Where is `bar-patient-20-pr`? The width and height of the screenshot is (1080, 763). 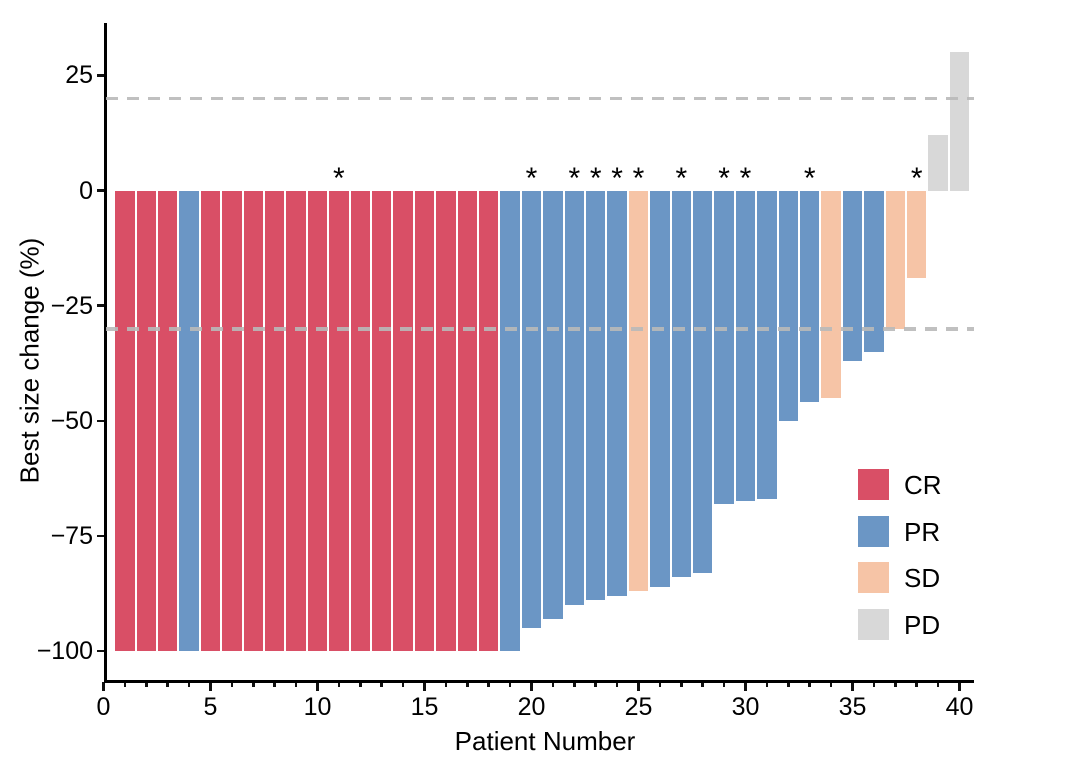 bar-patient-20-pr is located at coordinates (531, 409).